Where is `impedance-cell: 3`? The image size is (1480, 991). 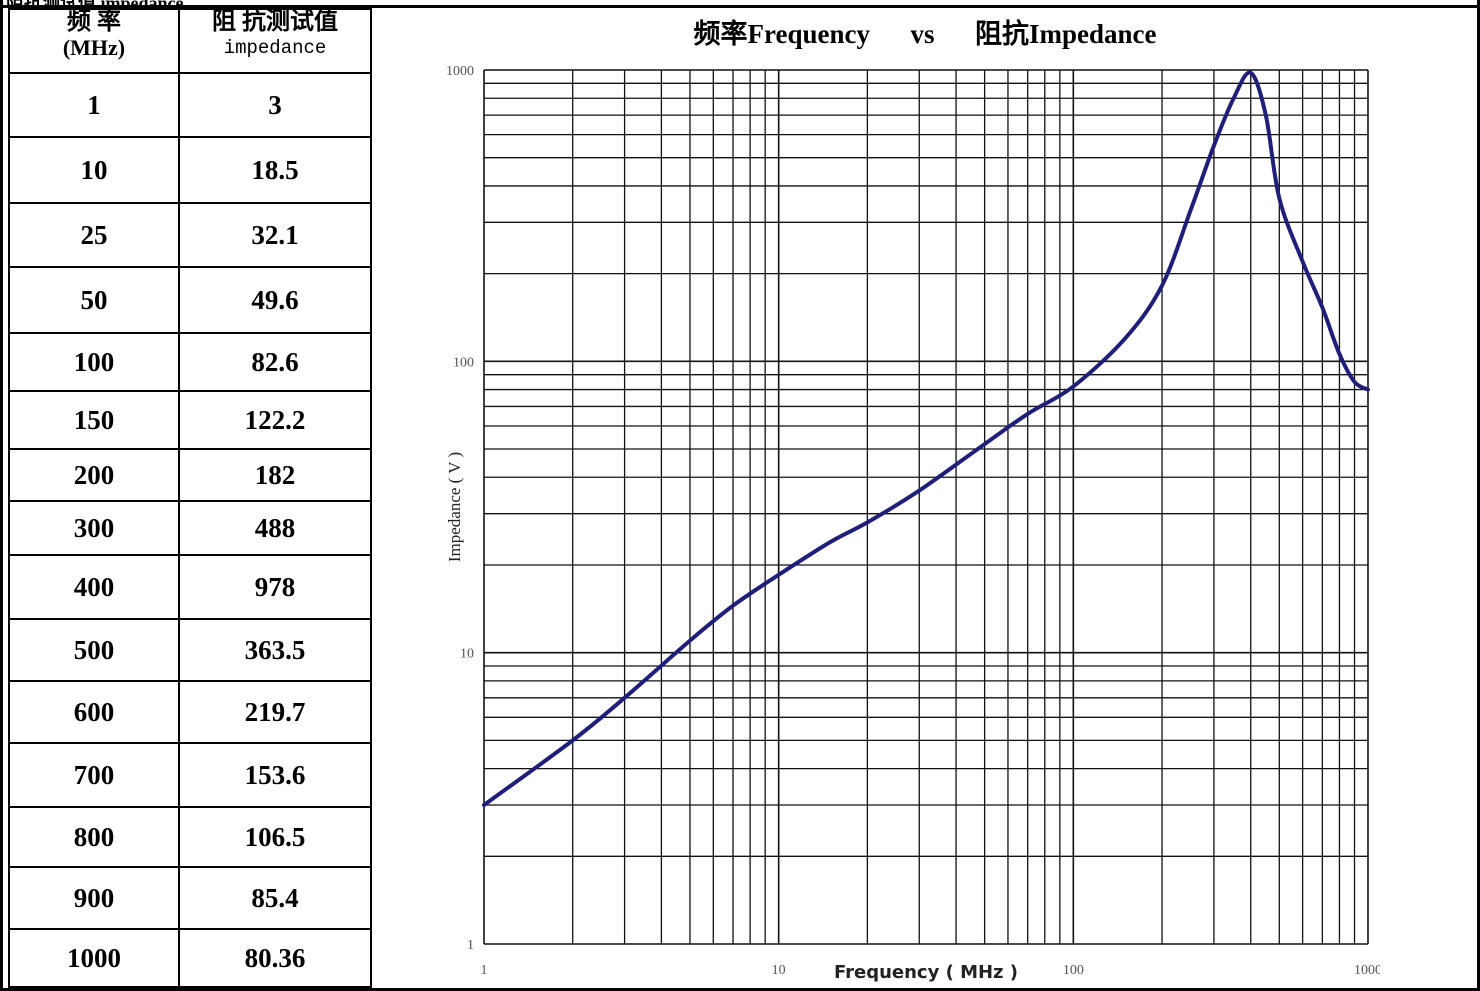
impedance-cell: 3 is located at coordinates (275, 105).